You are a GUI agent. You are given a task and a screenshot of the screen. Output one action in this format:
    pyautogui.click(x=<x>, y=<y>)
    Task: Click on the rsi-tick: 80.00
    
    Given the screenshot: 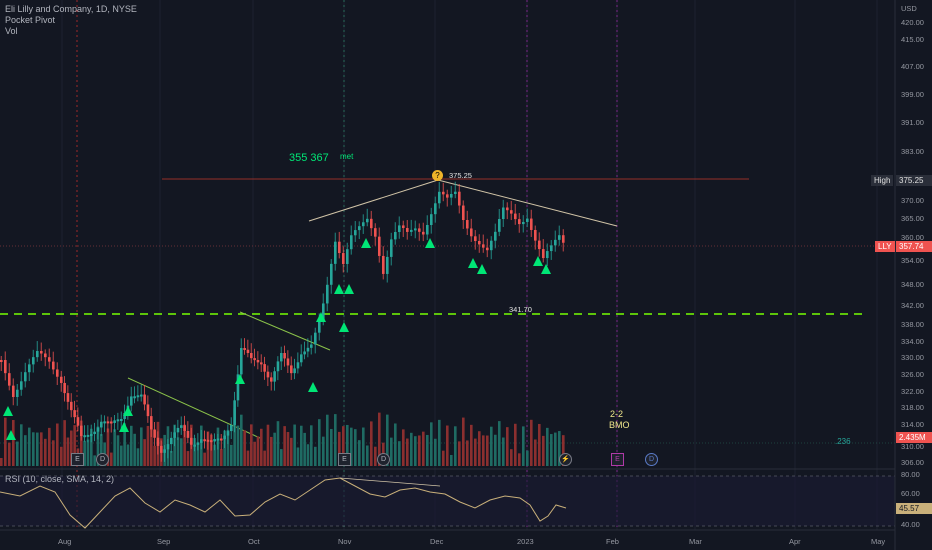 What is the action you would take?
    pyautogui.click(x=910, y=474)
    